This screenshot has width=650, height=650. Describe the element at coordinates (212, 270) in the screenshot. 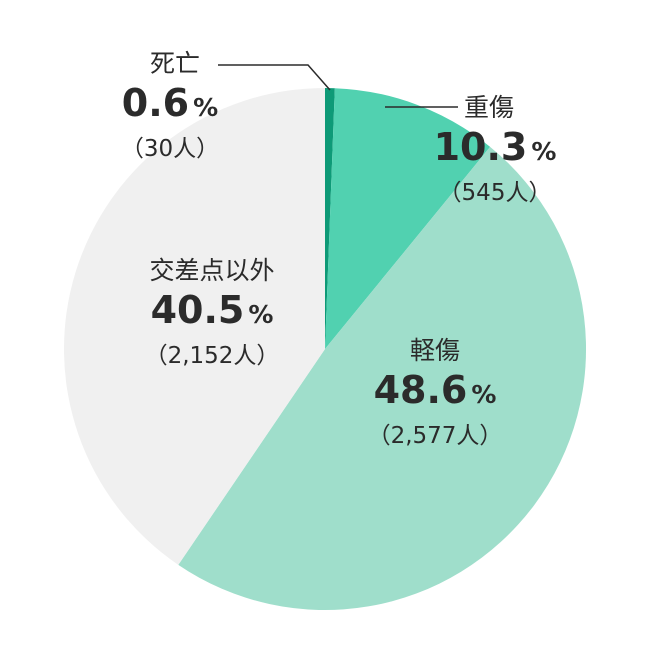

I see `slice-name: 交差点以外` at that location.